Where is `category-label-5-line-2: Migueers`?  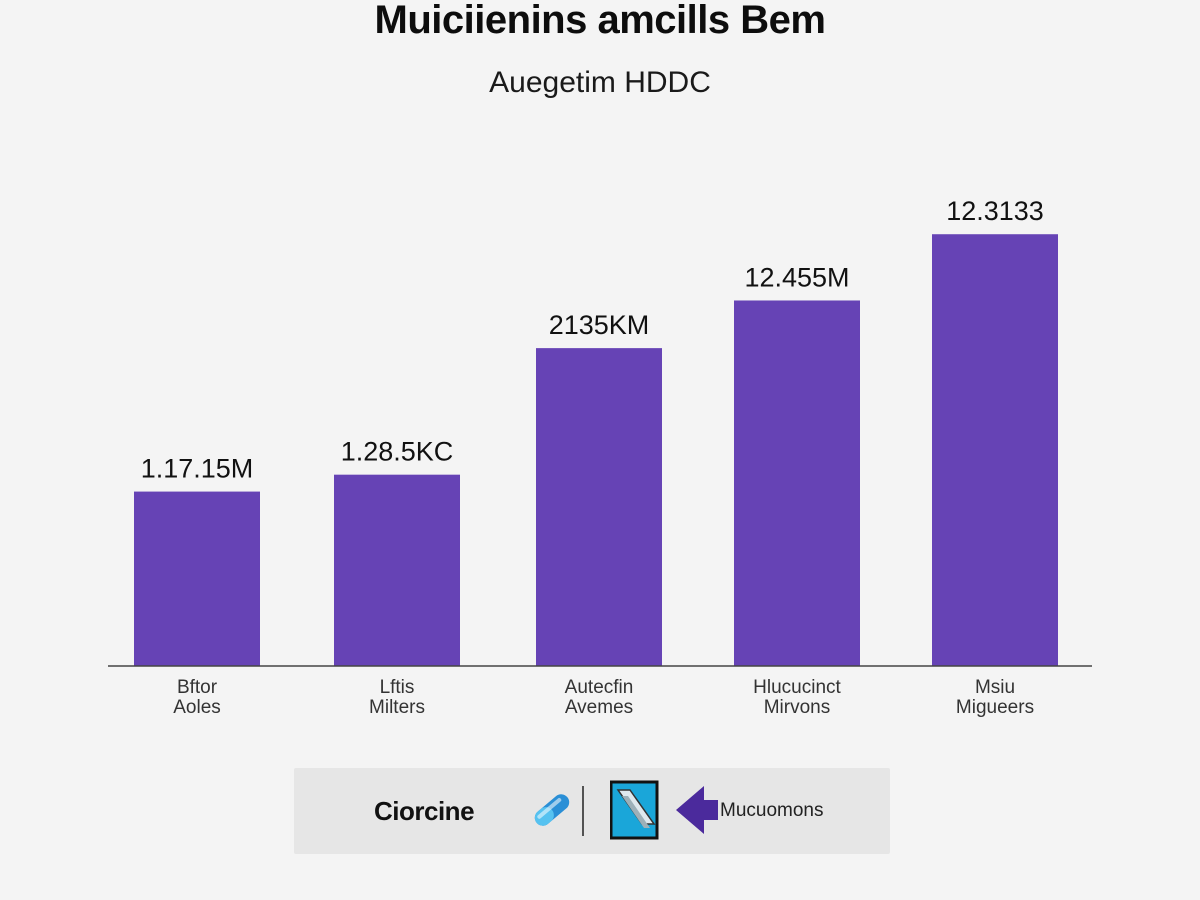 category-label-5-line-2: Migueers is located at coordinates (995, 707).